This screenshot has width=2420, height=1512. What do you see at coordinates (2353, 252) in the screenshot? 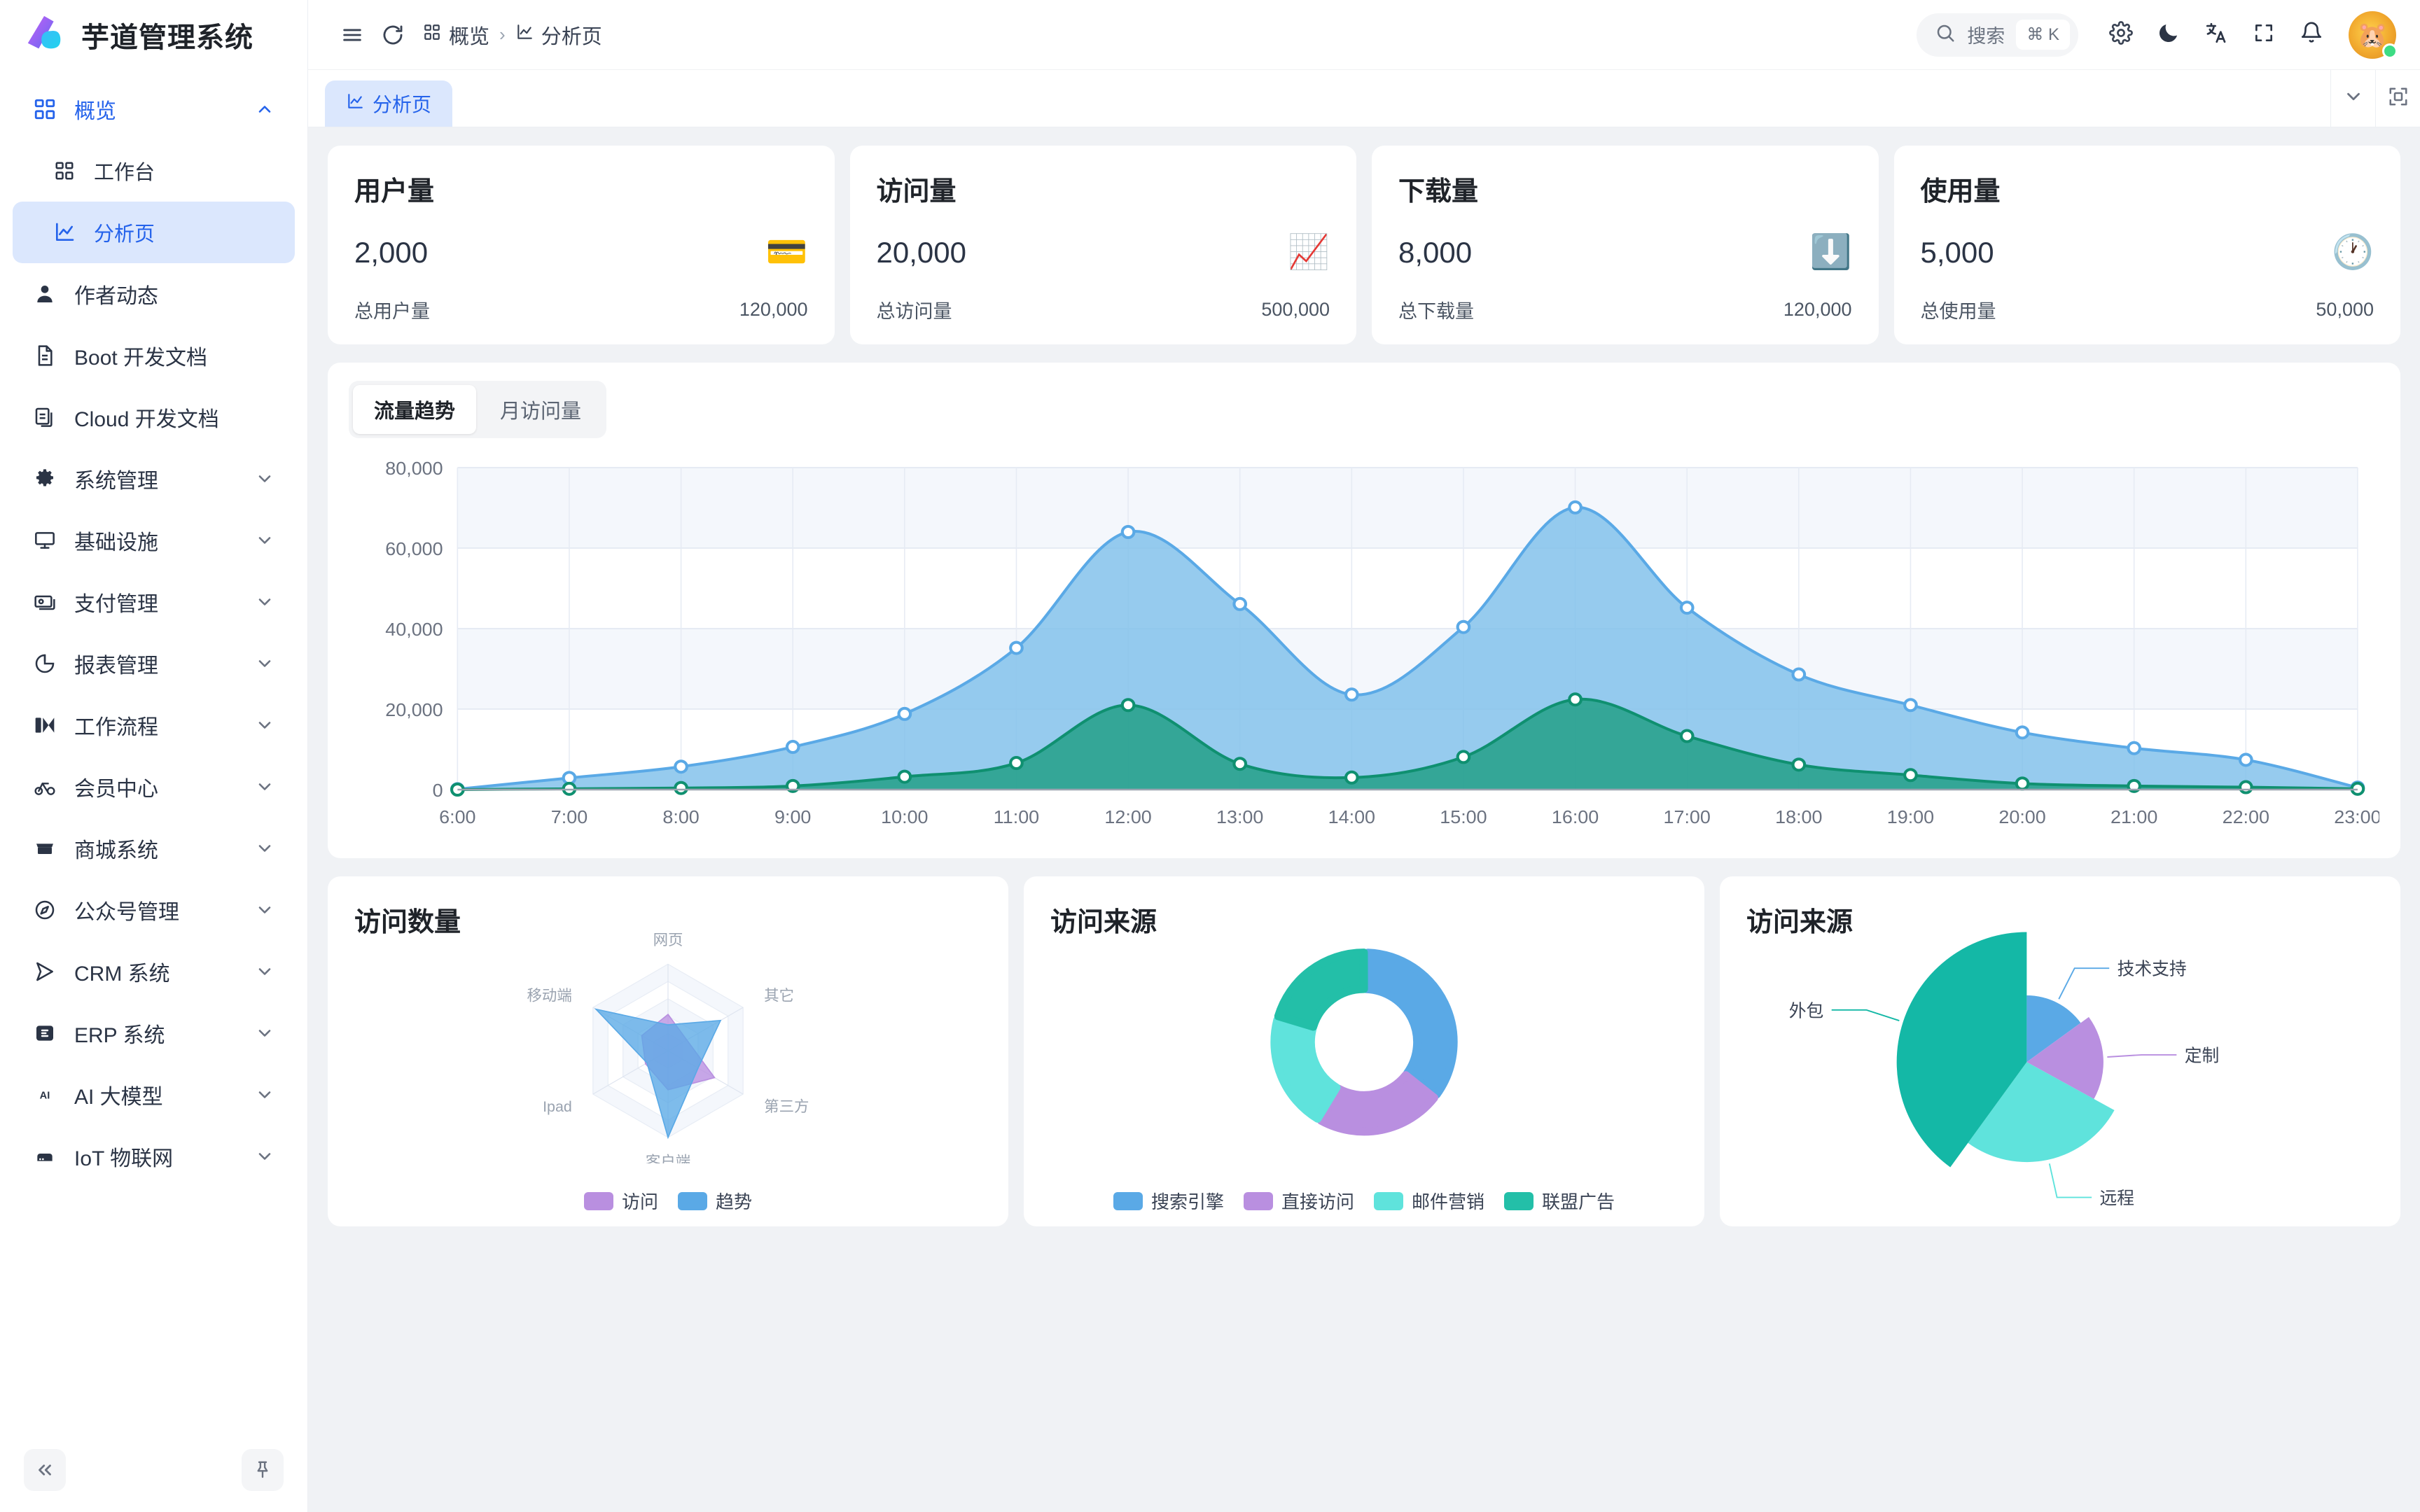
I see `clock-icon: 🕐` at bounding box center [2353, 252].